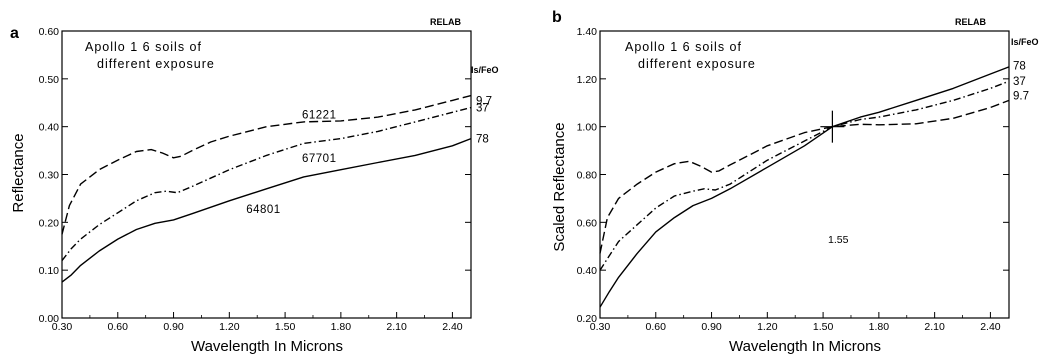 The height and width of the screenshot is (356, 1055). I want to click on y-tick-label: 0.50, so click(49, 80).